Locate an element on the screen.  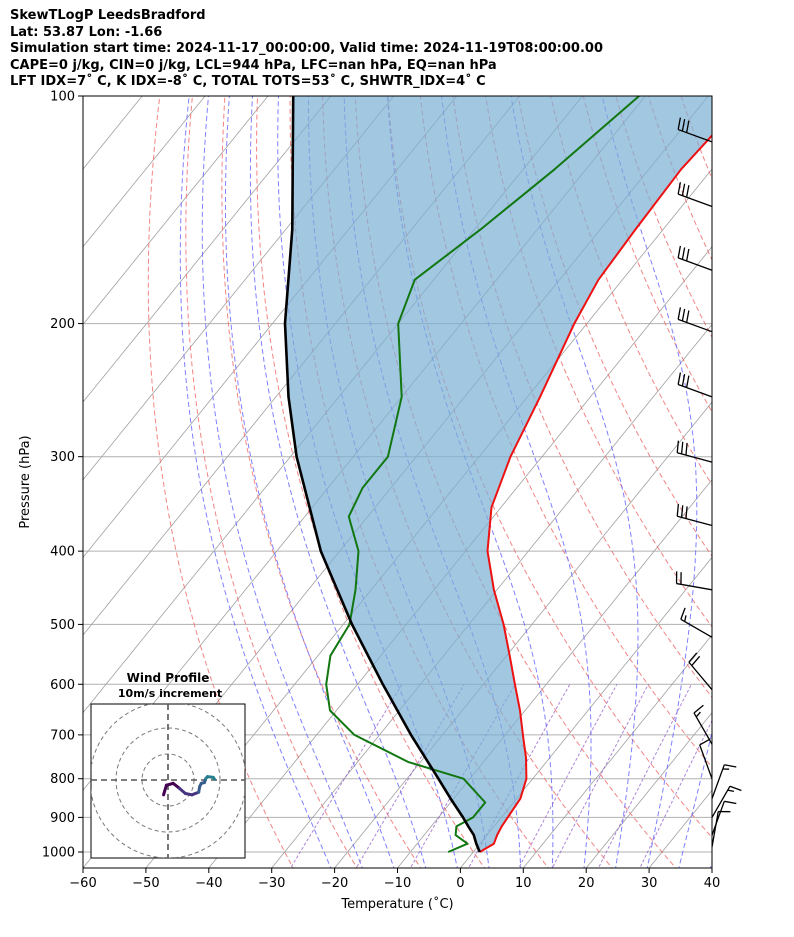
hodograph-title: Wind Profile is located at coordinates (168, 678).